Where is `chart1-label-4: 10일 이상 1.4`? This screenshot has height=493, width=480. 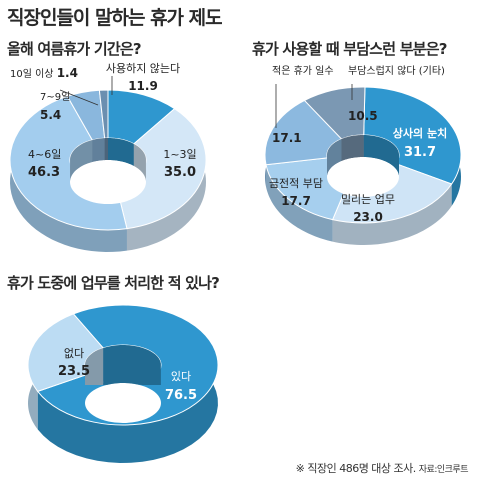 chart1-label-4: 10일 이상 1.4 is located at coordinates (44, 73).